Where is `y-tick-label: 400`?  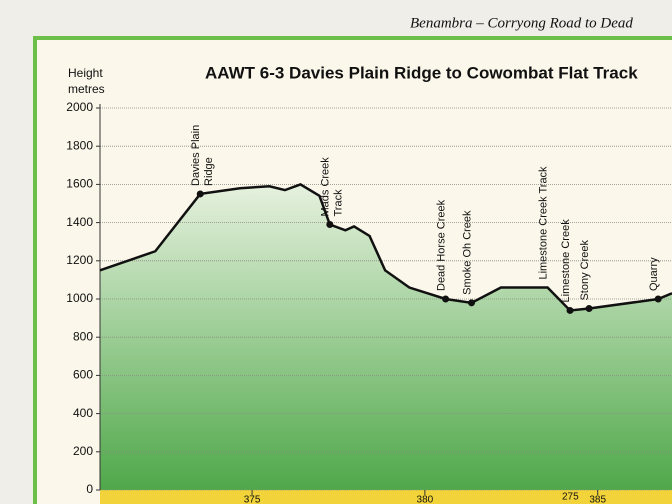
y-tick-label: 400 is located at coordinates (83, 413).